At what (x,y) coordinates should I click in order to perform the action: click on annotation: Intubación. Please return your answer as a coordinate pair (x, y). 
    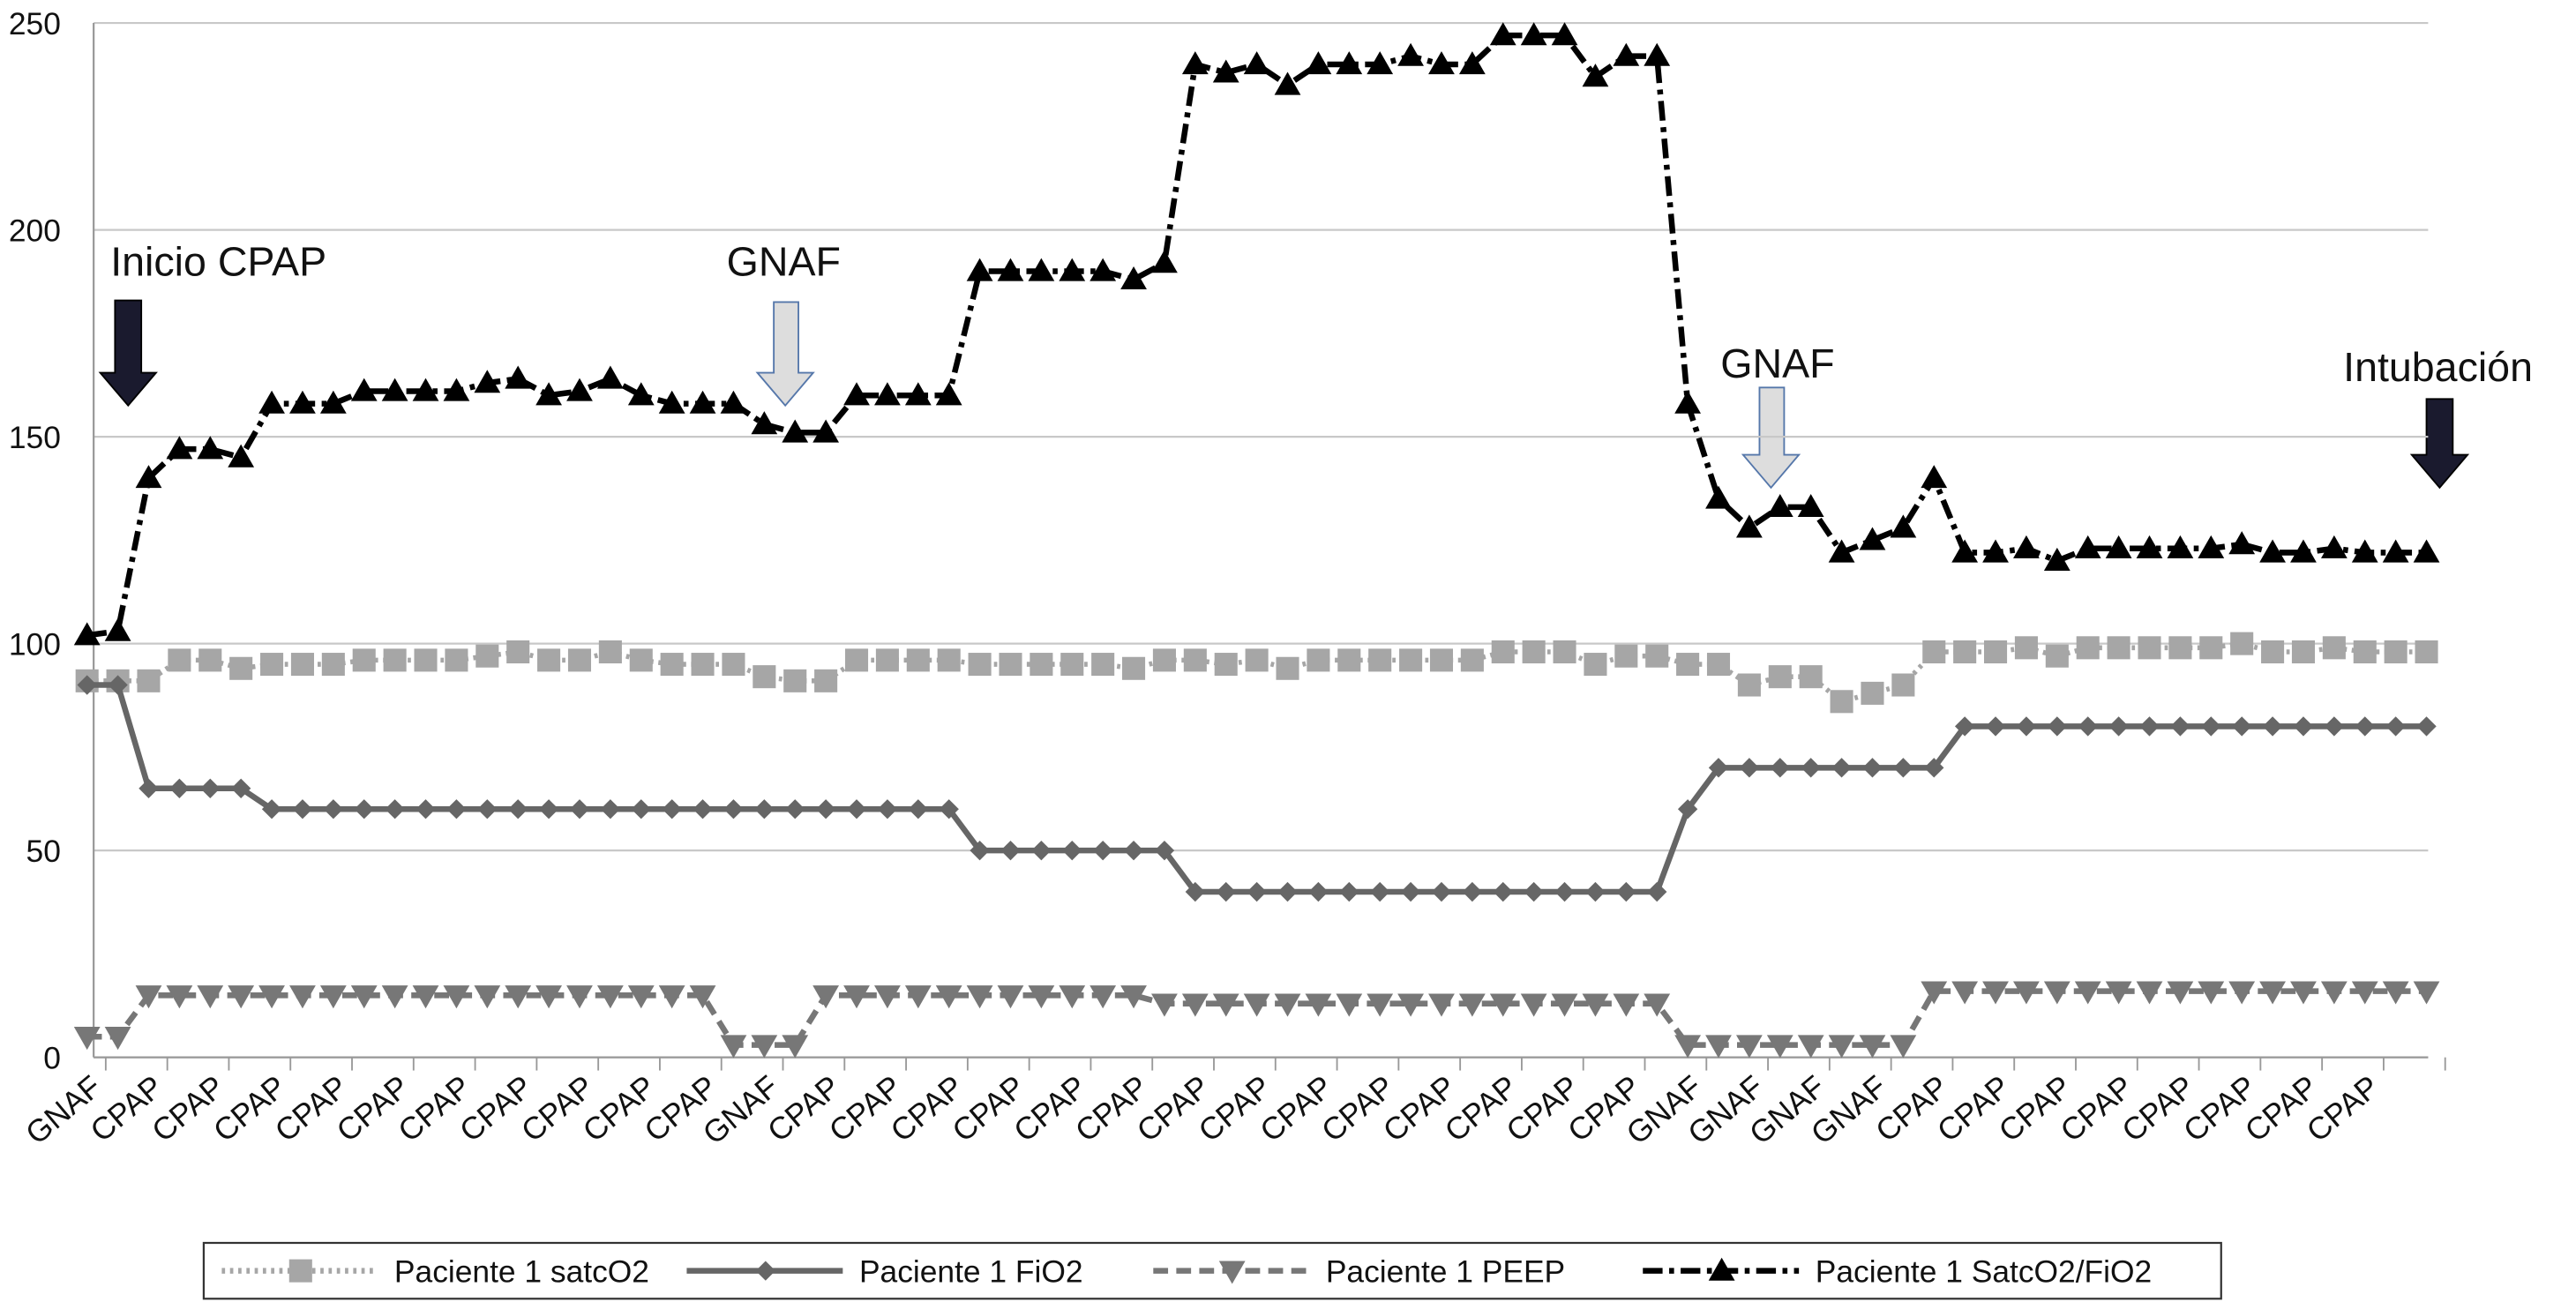
    Looking at the image, I should click on (2438, 367).